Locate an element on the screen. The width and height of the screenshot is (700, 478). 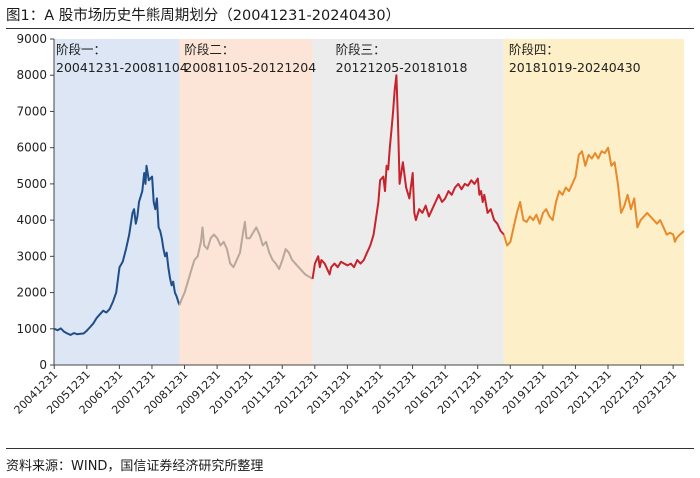
phase-label-3-name: 阶段三： is located at coordinates (361, 49).